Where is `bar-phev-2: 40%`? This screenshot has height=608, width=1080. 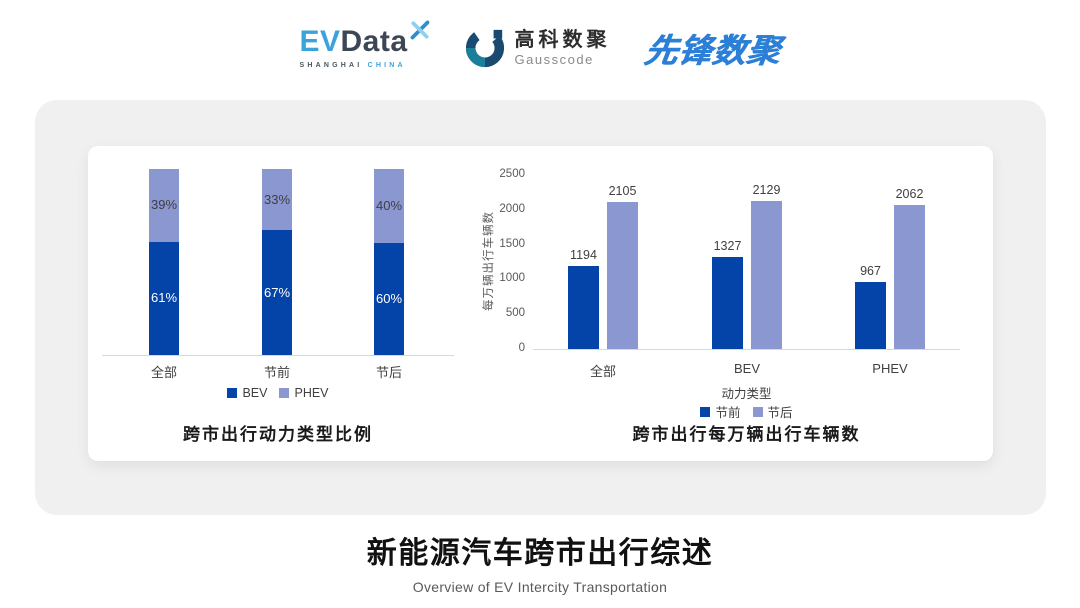 bar-phev-2: 40% is located at coordinates (389, 206).